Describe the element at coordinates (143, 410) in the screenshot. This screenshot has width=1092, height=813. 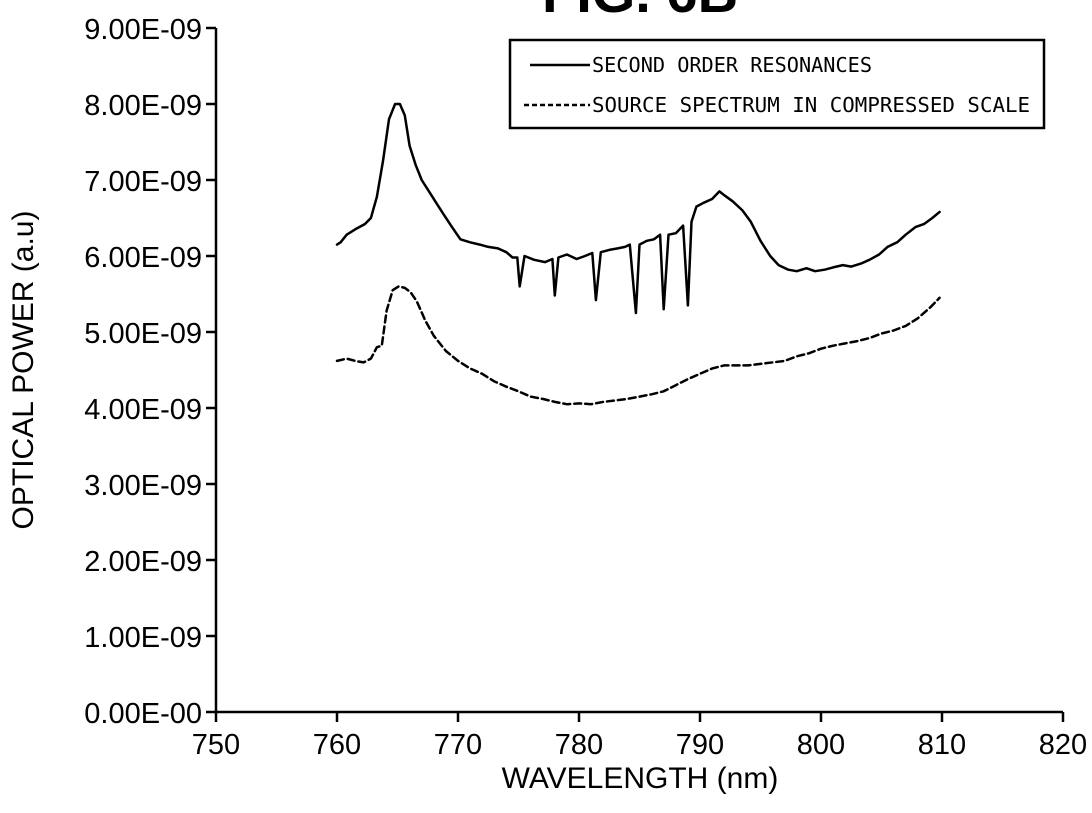
I see `y-tick-label: 4.00E-09` at that location.